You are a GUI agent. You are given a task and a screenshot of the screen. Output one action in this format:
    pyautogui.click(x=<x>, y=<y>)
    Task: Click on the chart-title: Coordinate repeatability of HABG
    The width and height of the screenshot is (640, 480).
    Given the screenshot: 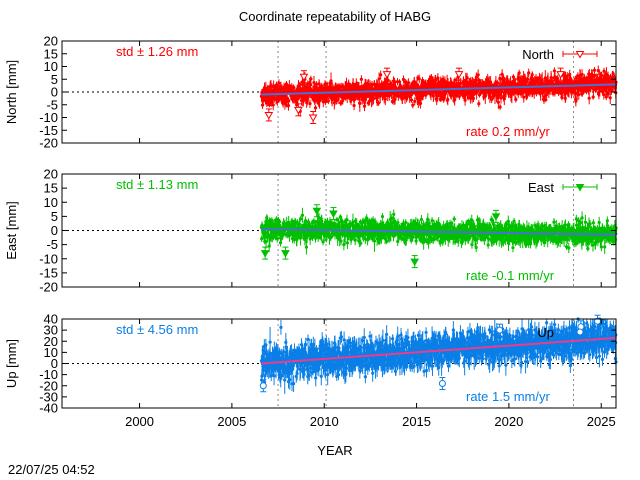 What is the action you would take?
    pyautogui.click(x=335, y=16)
    